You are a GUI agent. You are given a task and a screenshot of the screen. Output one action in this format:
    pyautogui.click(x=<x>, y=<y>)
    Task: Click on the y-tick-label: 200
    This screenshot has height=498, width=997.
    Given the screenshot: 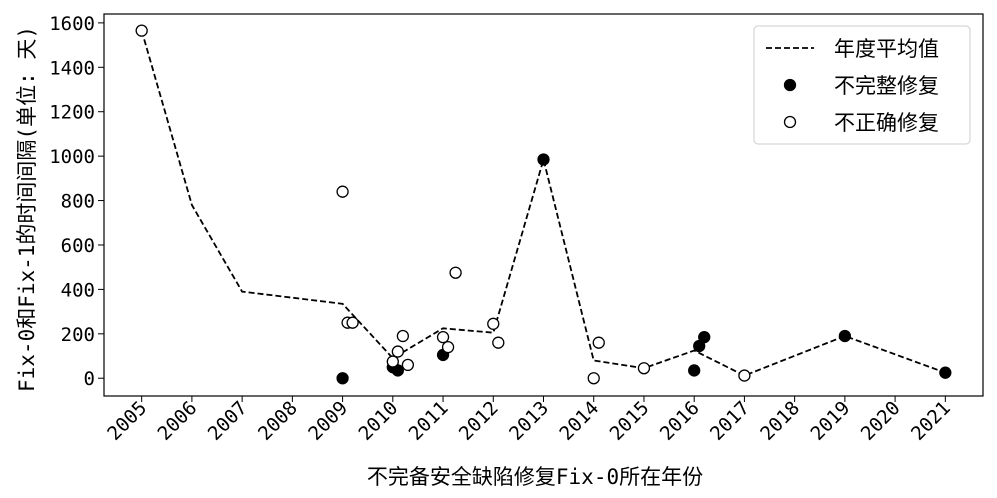 What is the action you would take?
    pyautogui.click(x=78, y=335)
    